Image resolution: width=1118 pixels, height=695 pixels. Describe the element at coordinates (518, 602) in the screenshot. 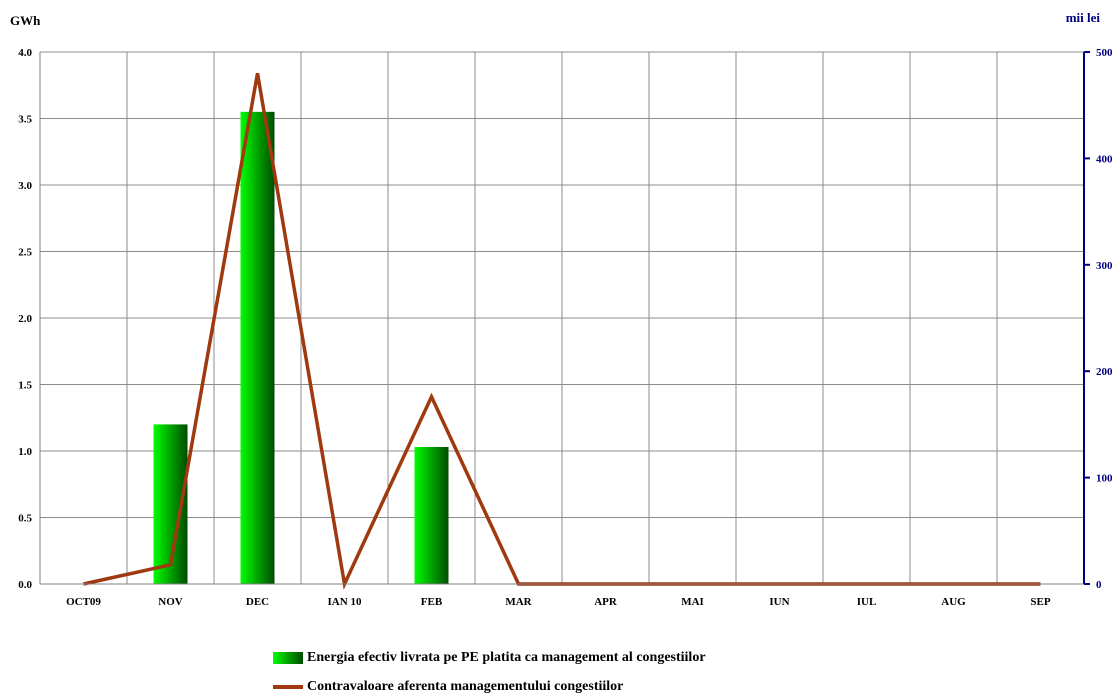

I see `x-tick-label: MAR` at that location.